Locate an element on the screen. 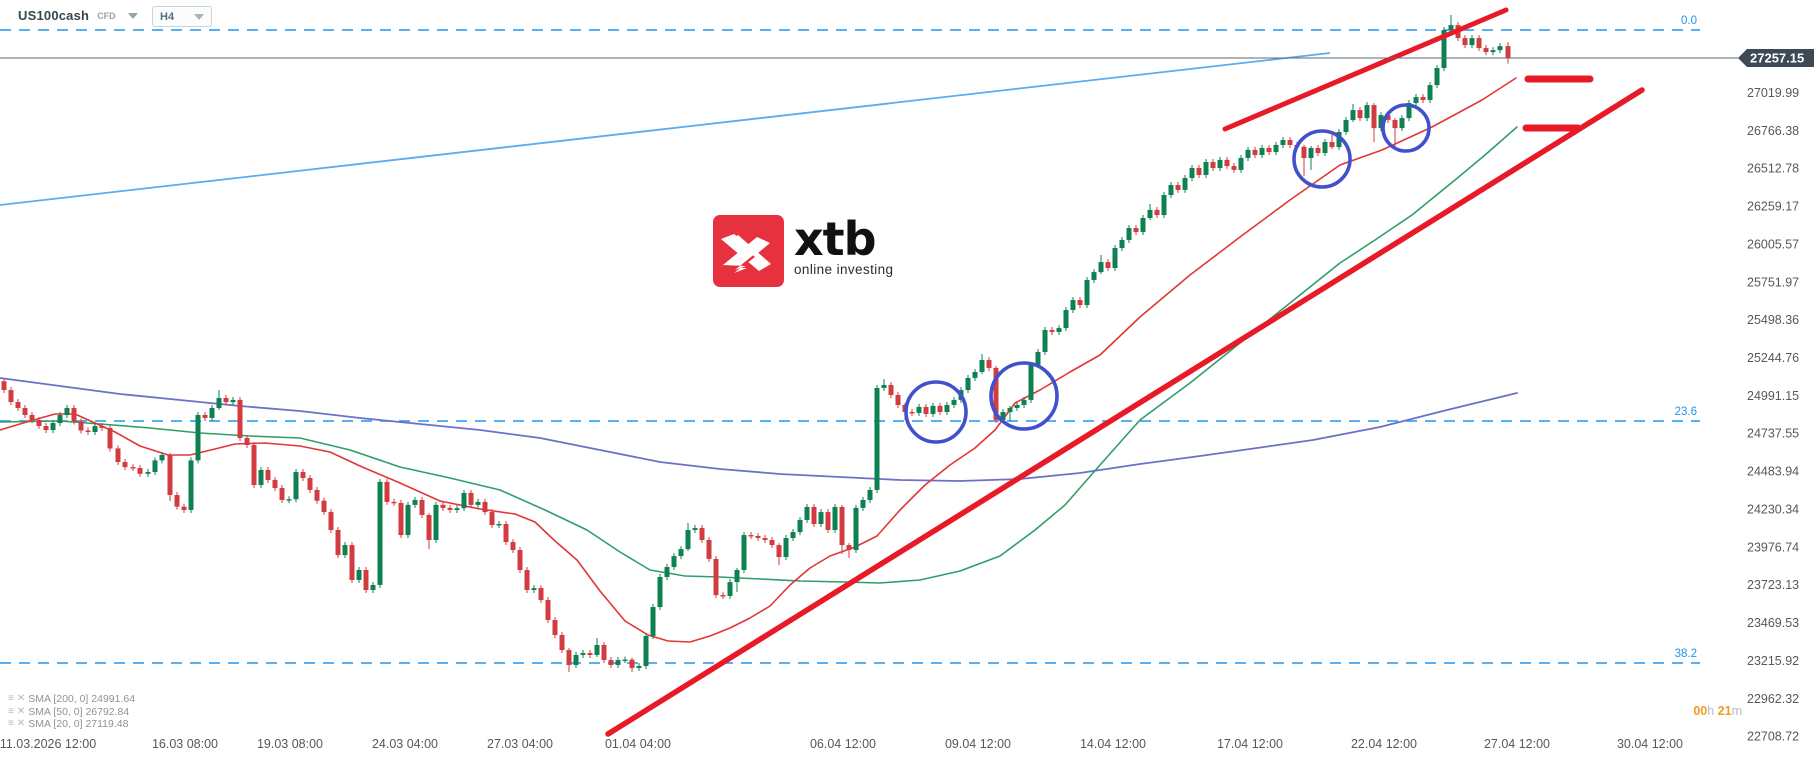 The width and height of the screenshot is (1816, 761). blue-trendline is located at coordinates (665, 129).